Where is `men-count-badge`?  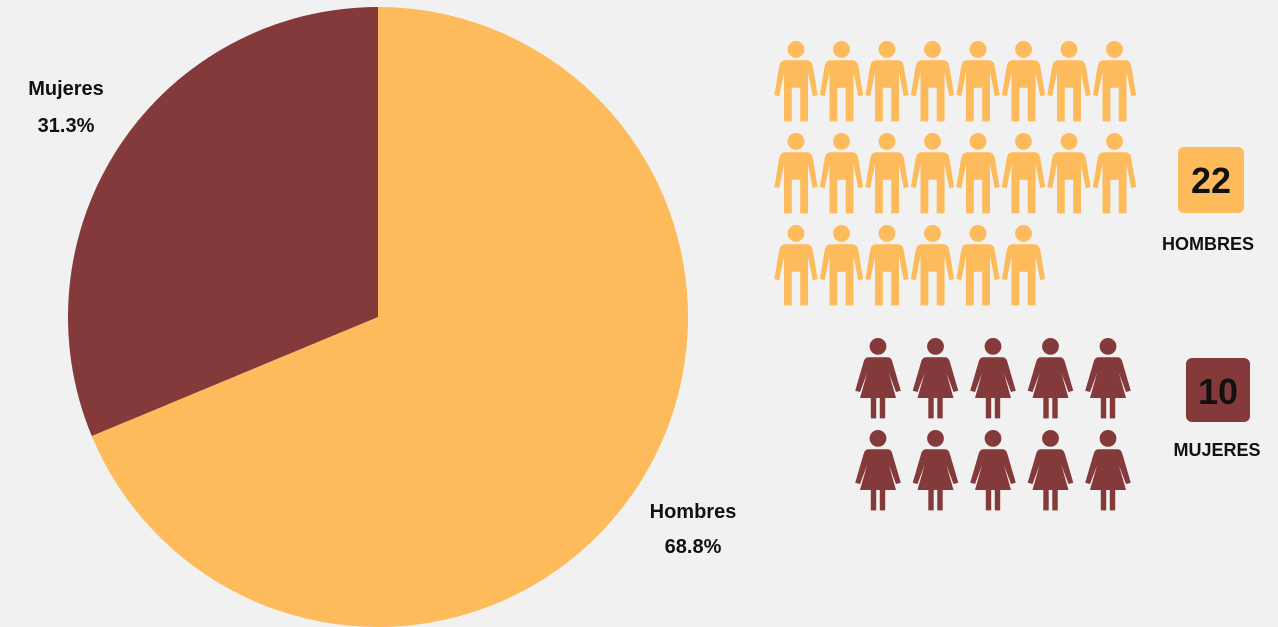
men-count-badge is located at coordinates (1211, 180).